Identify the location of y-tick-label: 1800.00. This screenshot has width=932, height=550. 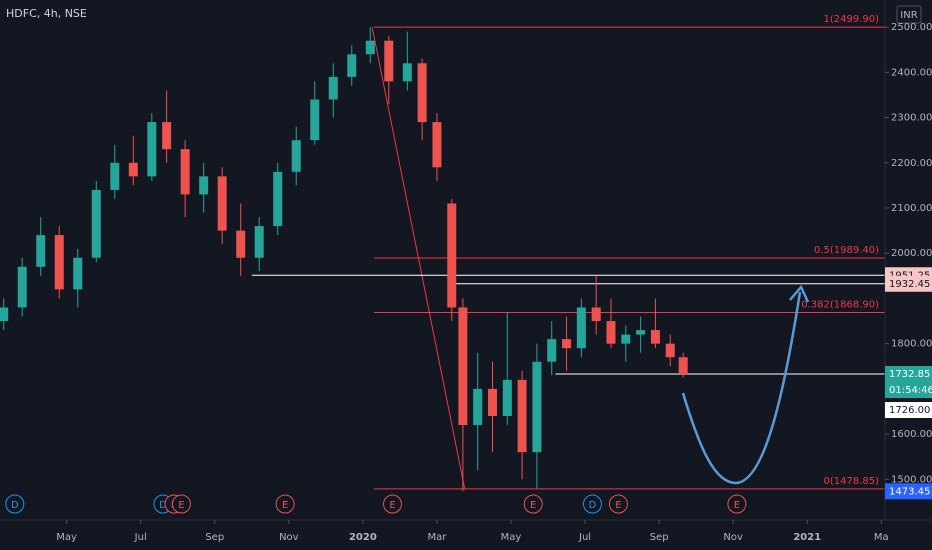
(911, 344).